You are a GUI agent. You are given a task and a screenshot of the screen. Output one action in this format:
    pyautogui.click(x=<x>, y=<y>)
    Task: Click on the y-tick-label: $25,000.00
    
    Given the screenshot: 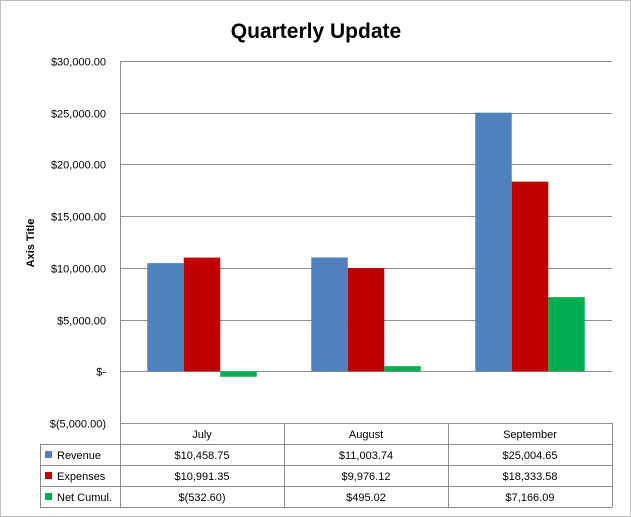 What is the action you would take?
    pyautogui.click(x=78, y=115)
    